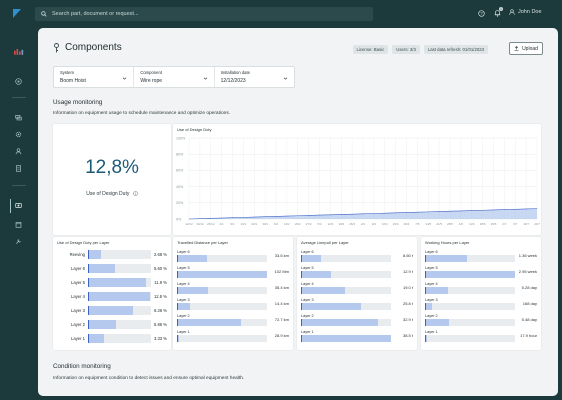  Describe the element at coordinates (526, 48) in the screenshot. I see `upload-button: Upload` at that location.